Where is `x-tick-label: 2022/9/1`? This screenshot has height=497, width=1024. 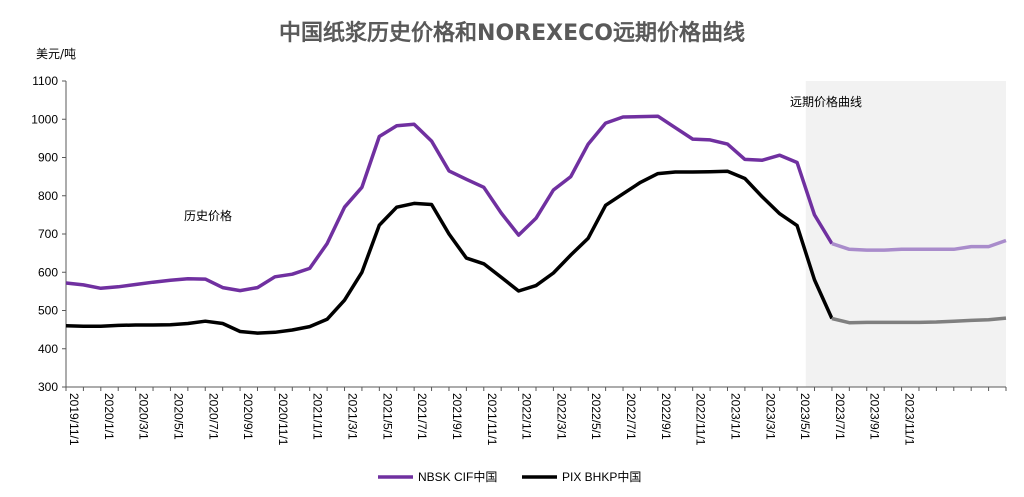
x-tick-label: 2022/9/1 is located at coordinates (666, 416).